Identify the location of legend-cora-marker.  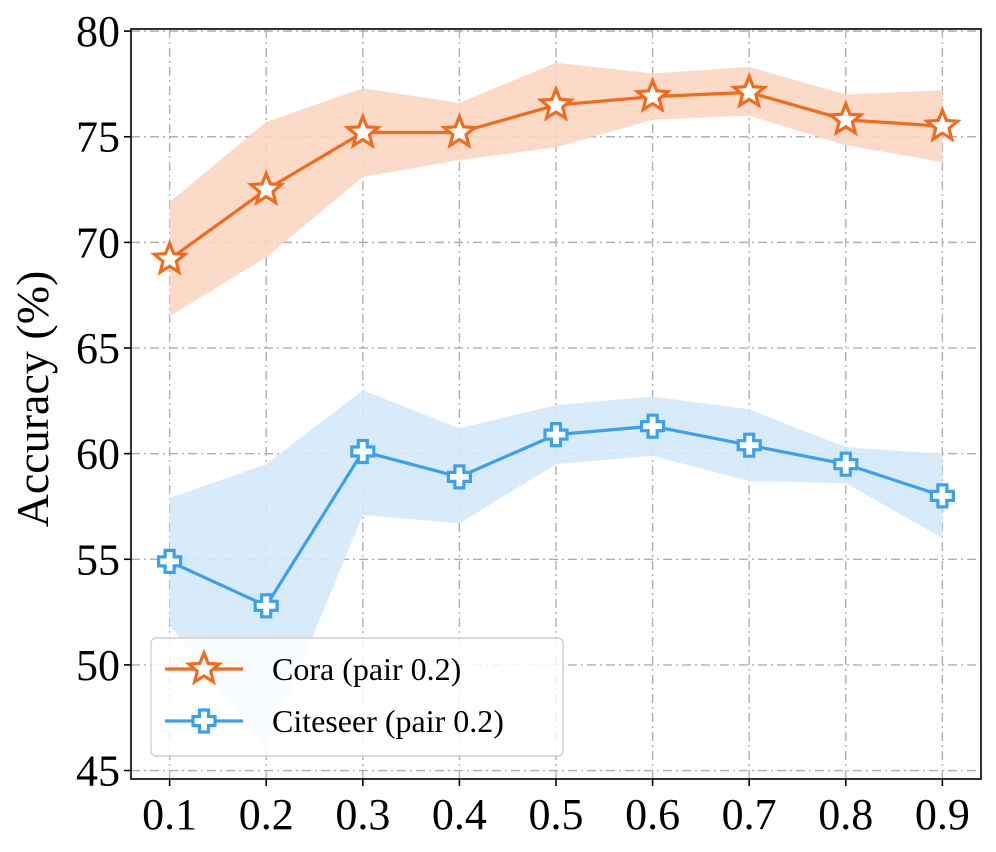
(204, 667).